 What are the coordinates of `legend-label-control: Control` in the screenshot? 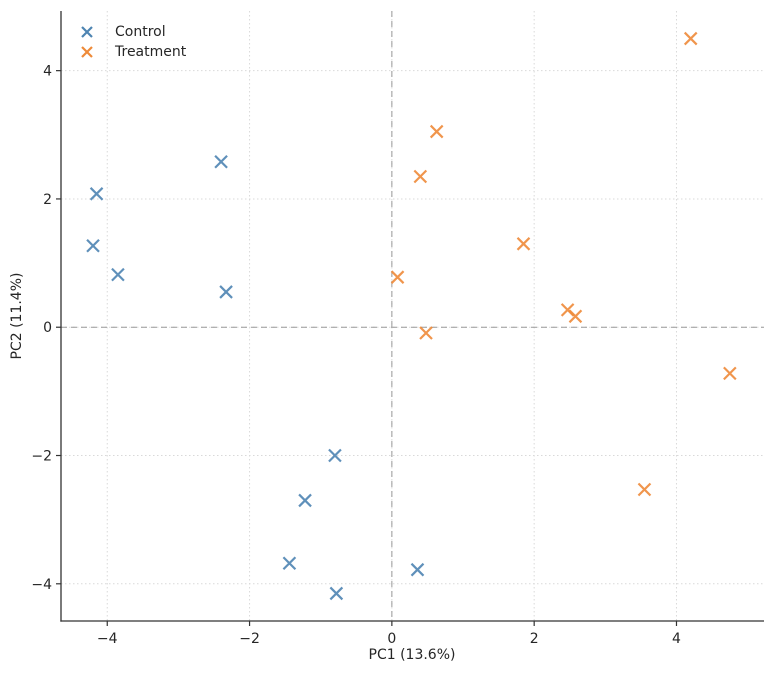 It's located at (140, 32).